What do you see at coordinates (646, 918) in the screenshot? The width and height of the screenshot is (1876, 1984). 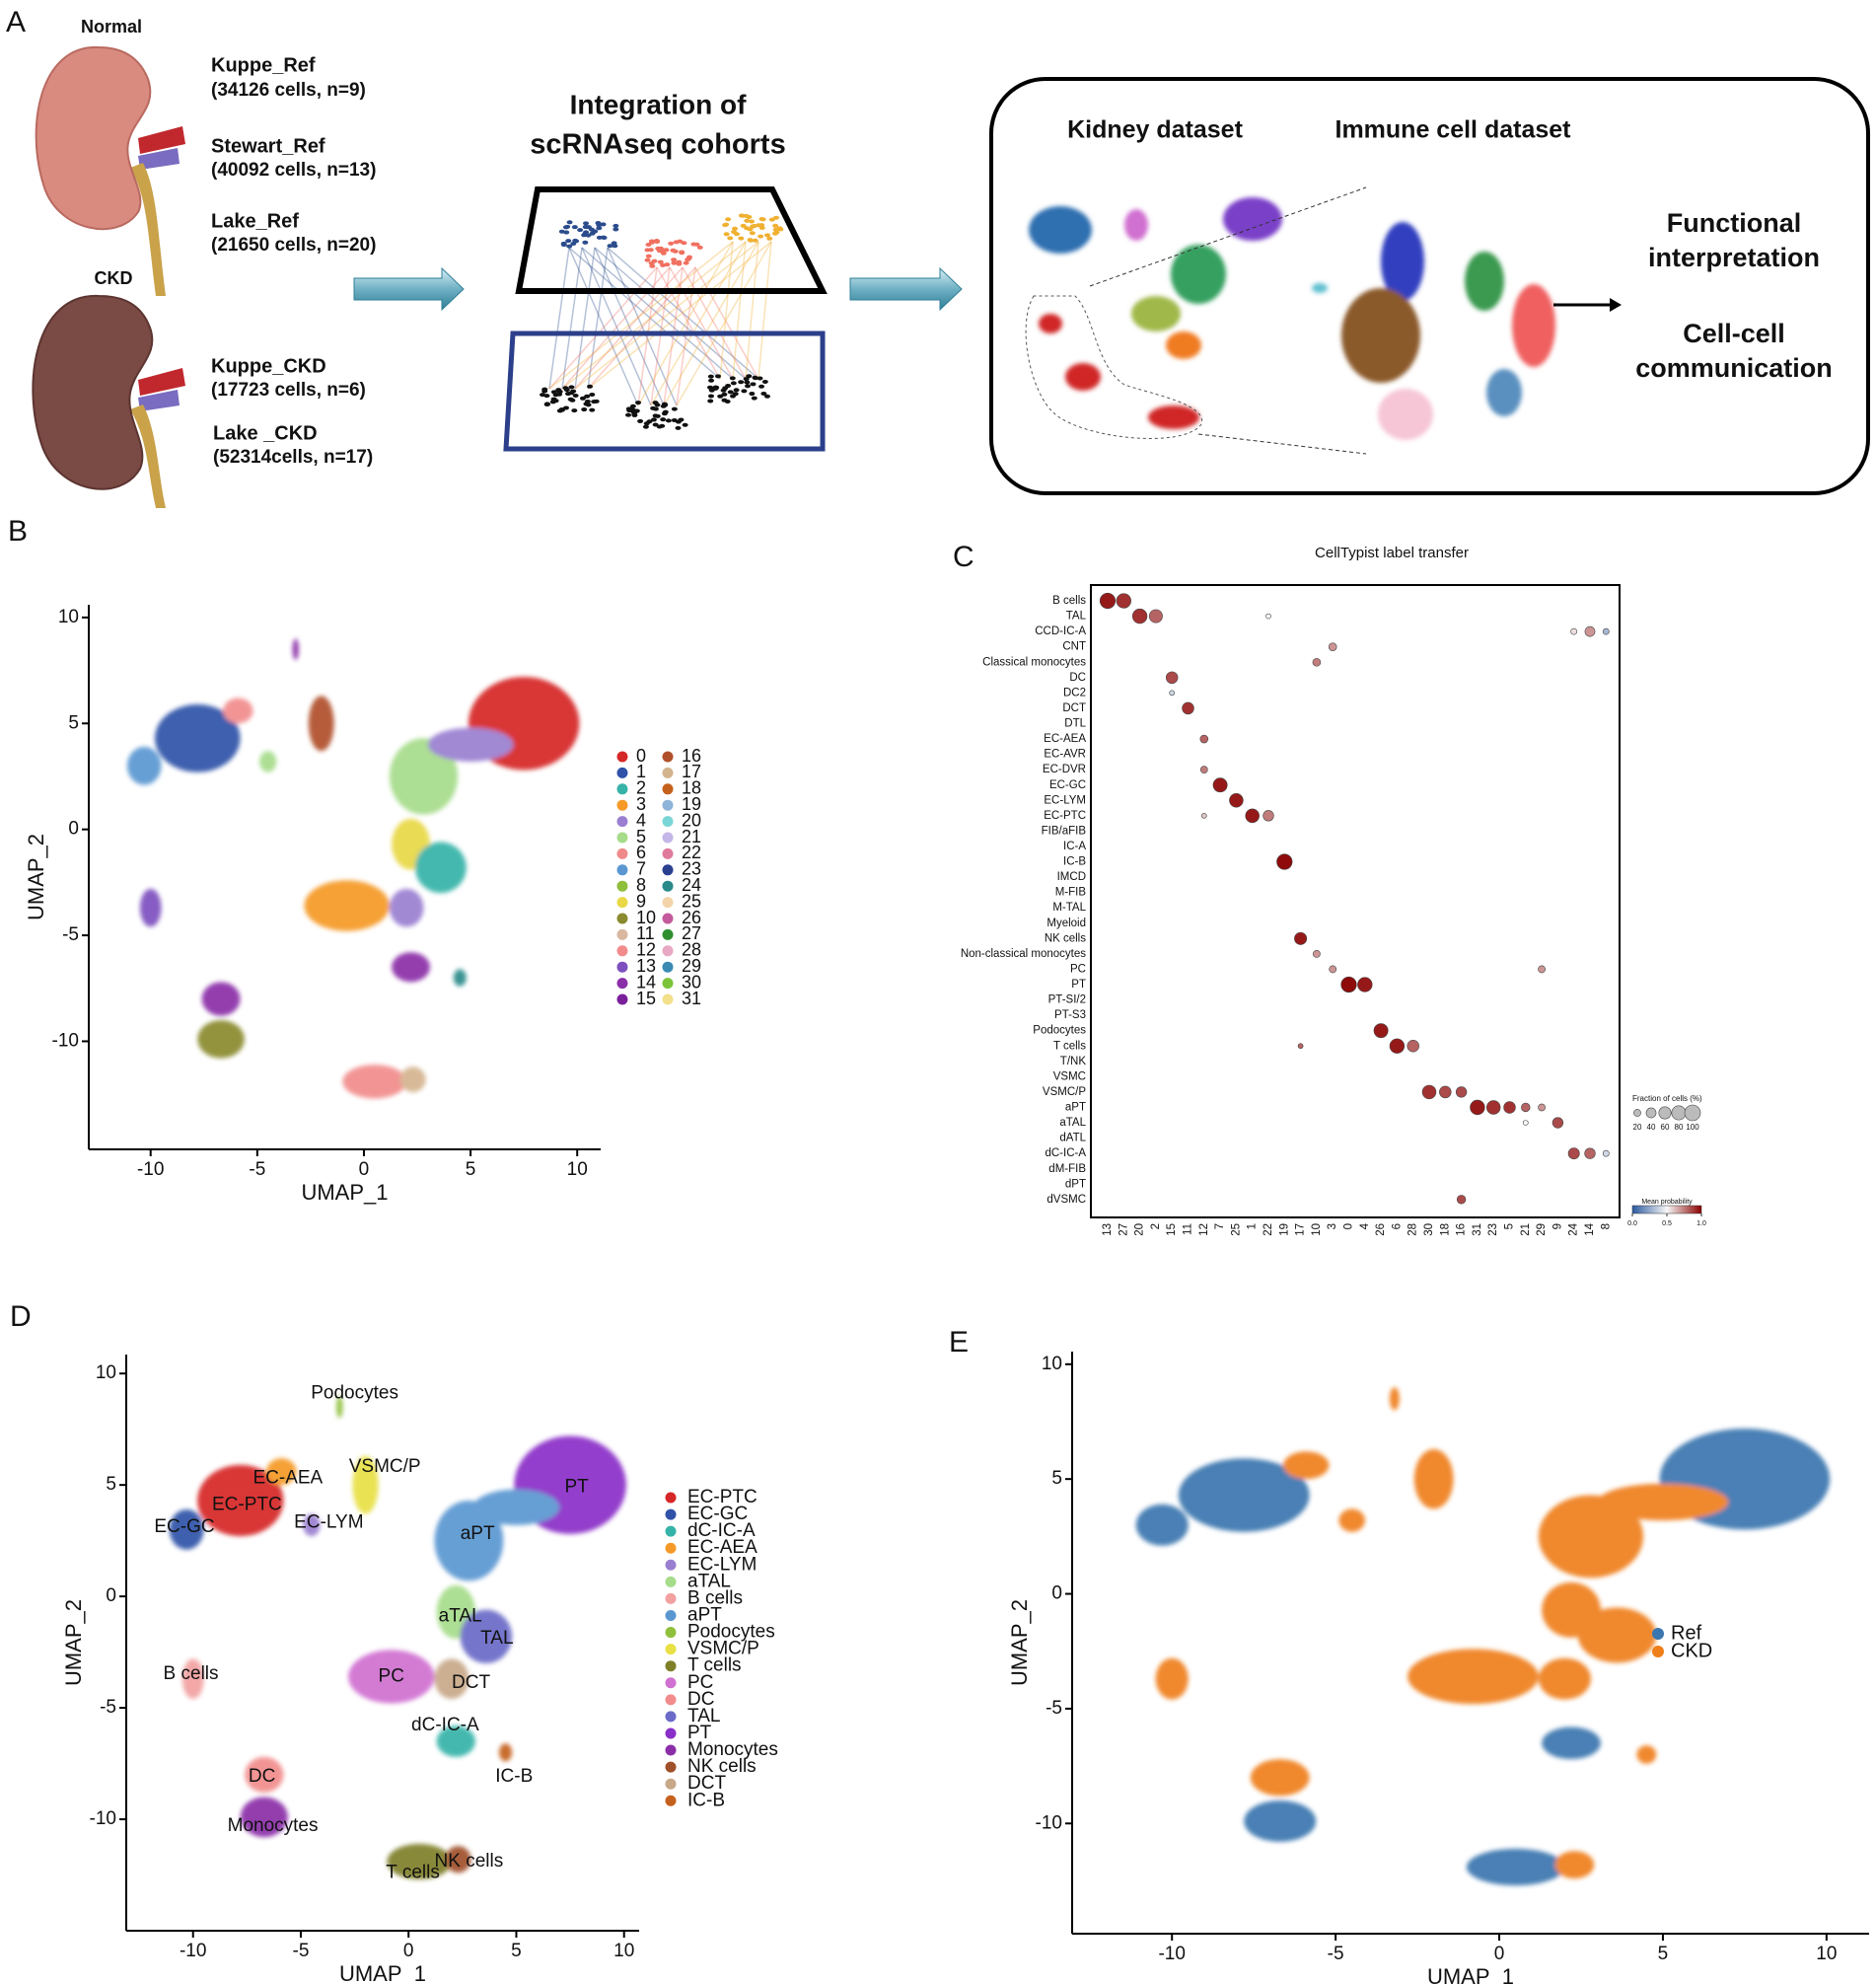 I see `legend-label: 10` at bounding box center [646, 918].